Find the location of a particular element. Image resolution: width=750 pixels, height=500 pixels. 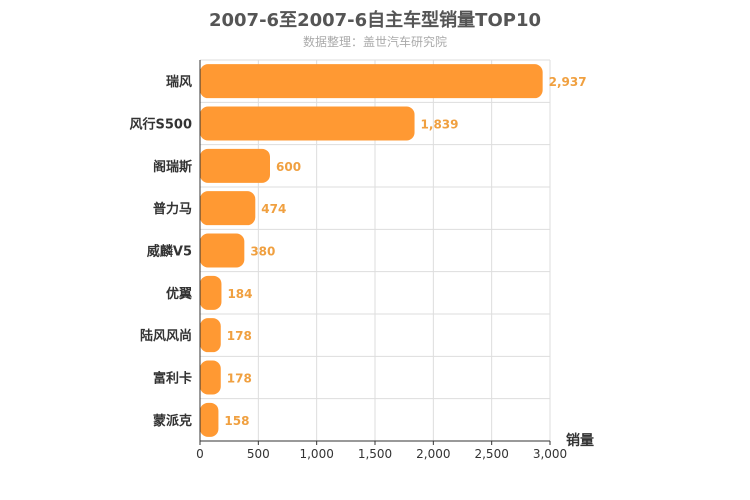

category-label: 富利卡 is located at coordinates (172, 379).